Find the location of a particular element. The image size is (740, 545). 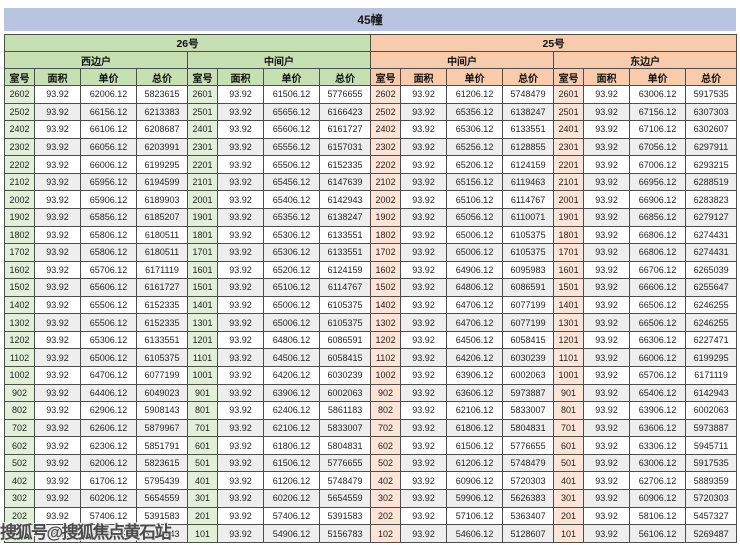

room-number-cell: 801 is located at coordinates (202, 410).